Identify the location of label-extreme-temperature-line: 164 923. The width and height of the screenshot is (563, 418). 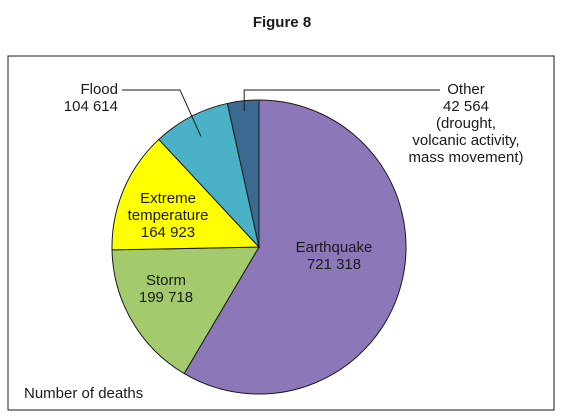
(168, 232).